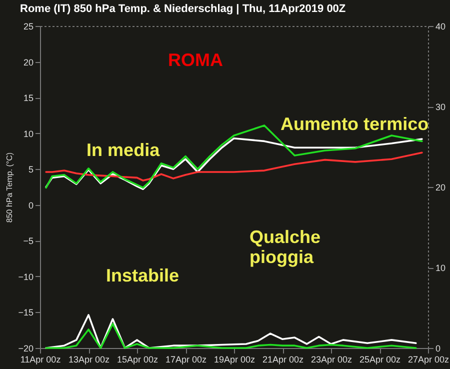 Image resolution: width=450 pixels, height=369 pixels. I want to click on x-tick-label: 19Apr 00z, so click(235, 359).